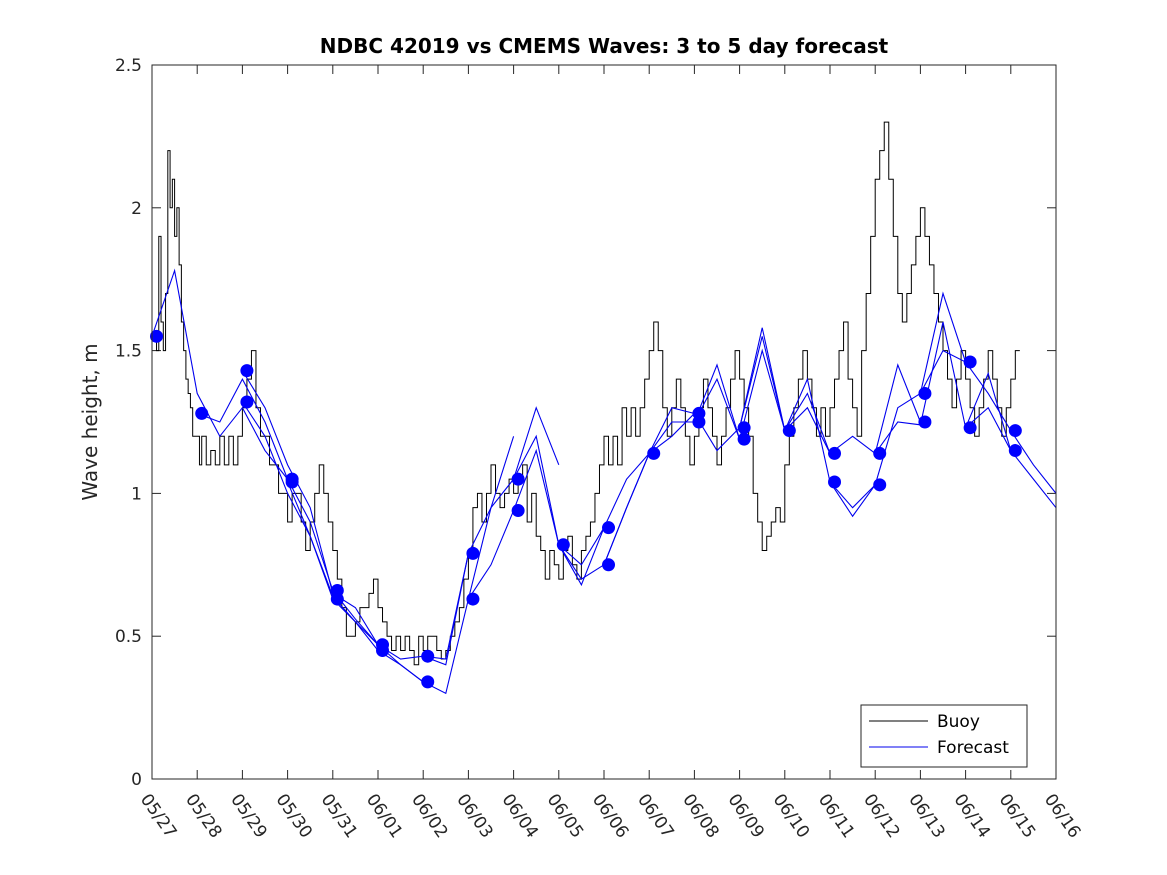  What do you see at coordinates (136, 780) in the screenshot?
I see `y-tick-label: 0` at bounding box center [136, 780].